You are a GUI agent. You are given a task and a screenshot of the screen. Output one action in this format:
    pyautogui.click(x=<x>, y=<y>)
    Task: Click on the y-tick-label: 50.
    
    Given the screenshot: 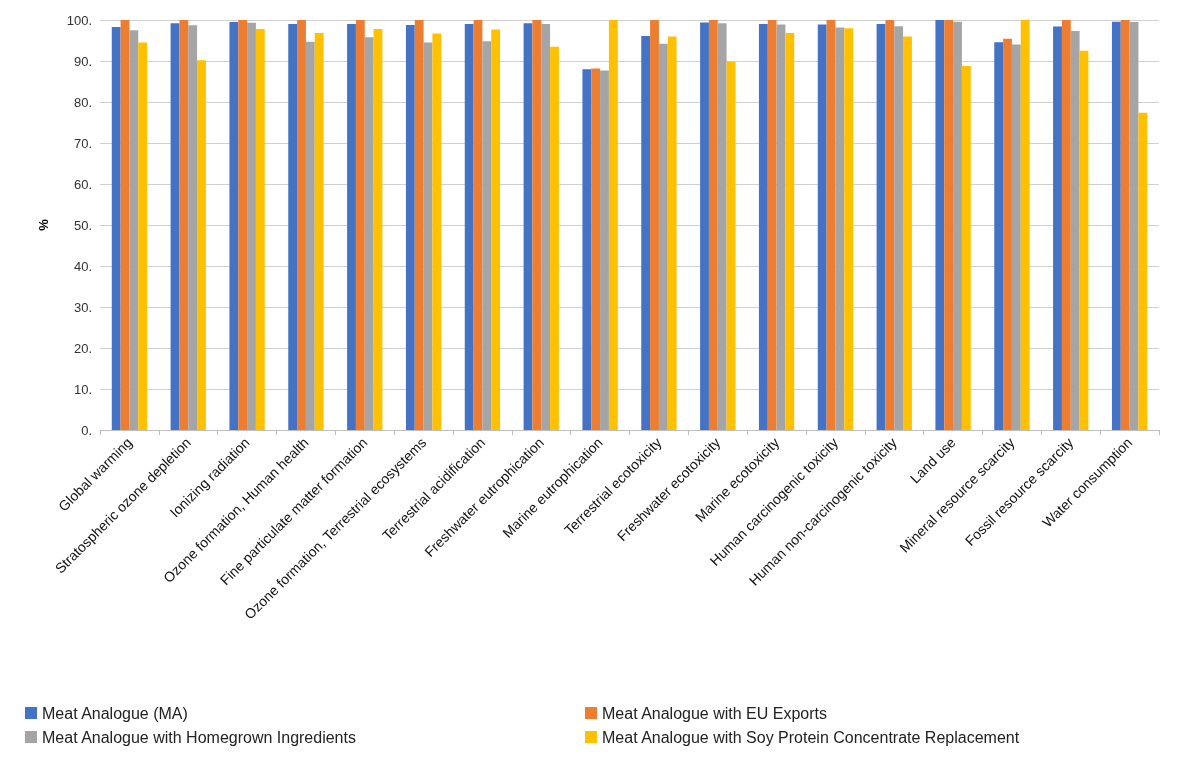 What is the action you would take?
    pyautogui.click(x=82, y=225)
    